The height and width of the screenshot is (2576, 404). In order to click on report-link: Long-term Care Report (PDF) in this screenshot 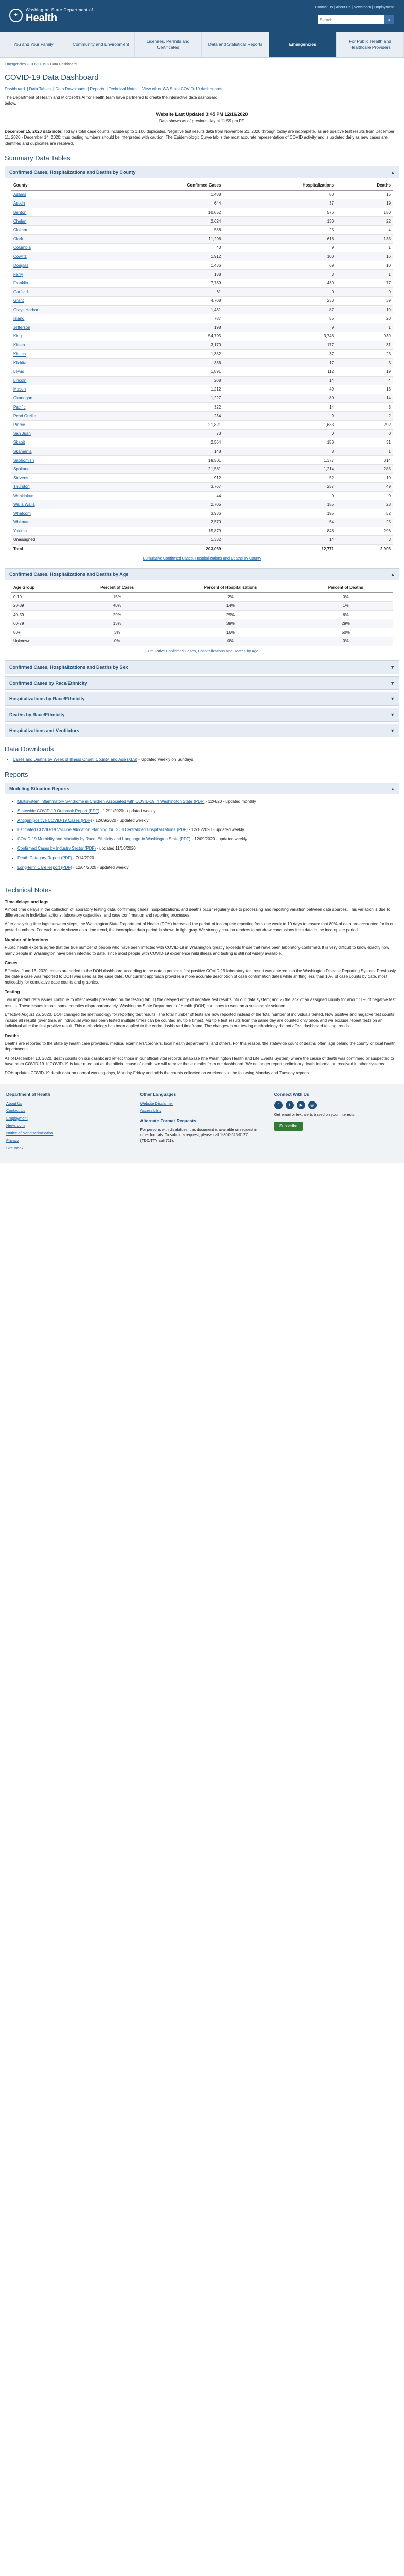, I will do `click(44, 867)`.